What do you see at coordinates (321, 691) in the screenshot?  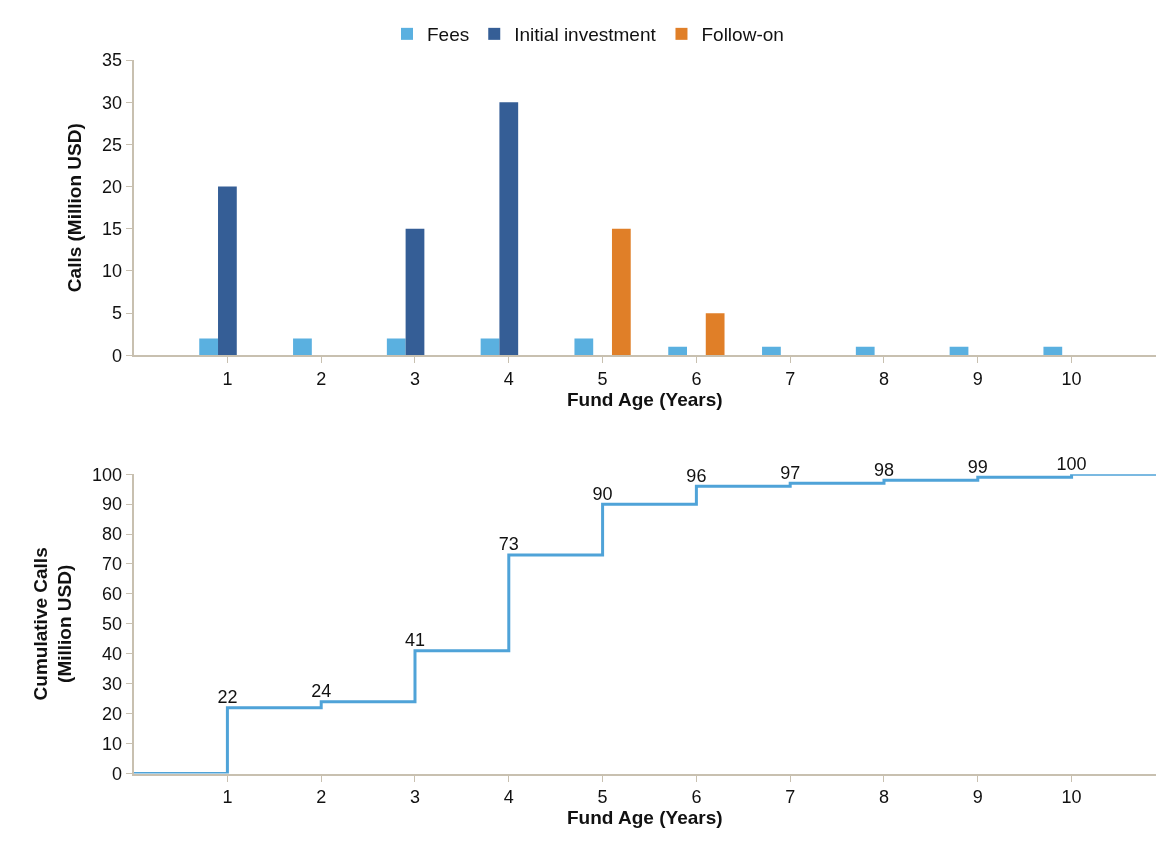 I see `data-label: 24` at bounding box center [321, 691].